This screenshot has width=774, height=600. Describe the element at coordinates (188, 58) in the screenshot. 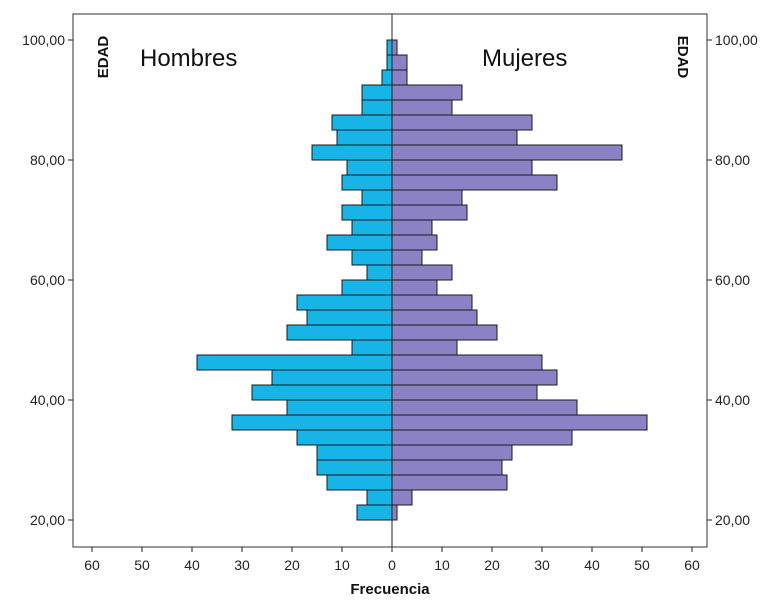

I see `series-label-hombres: Hombres` at that location.